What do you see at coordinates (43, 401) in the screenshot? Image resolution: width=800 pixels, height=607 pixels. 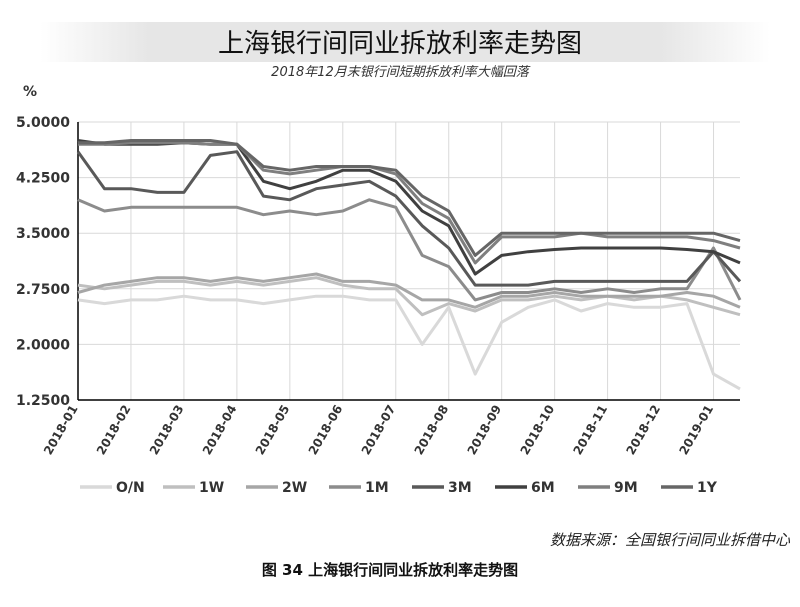 I see `y-tick-label: 1.2500` at bounding box center [43, 401].